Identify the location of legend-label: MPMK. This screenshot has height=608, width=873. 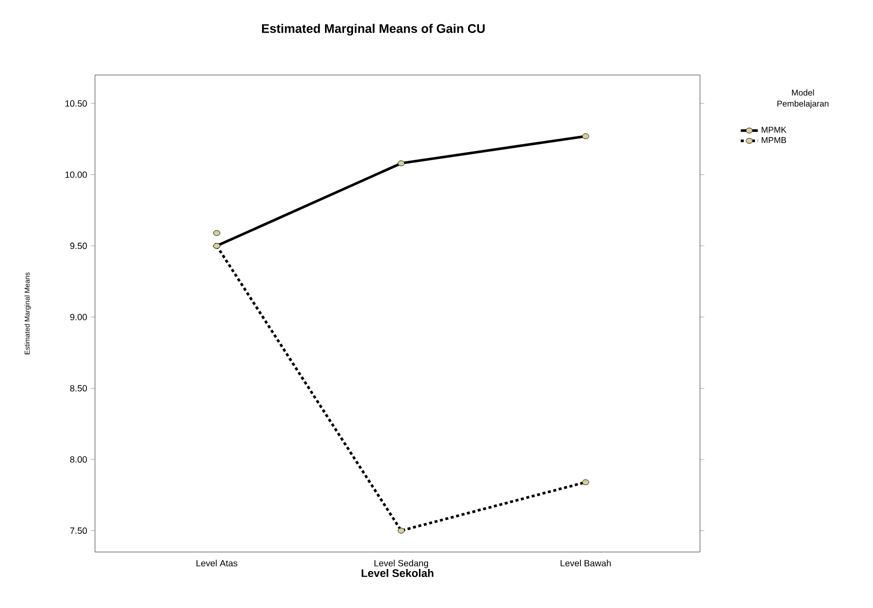
(774, 129).